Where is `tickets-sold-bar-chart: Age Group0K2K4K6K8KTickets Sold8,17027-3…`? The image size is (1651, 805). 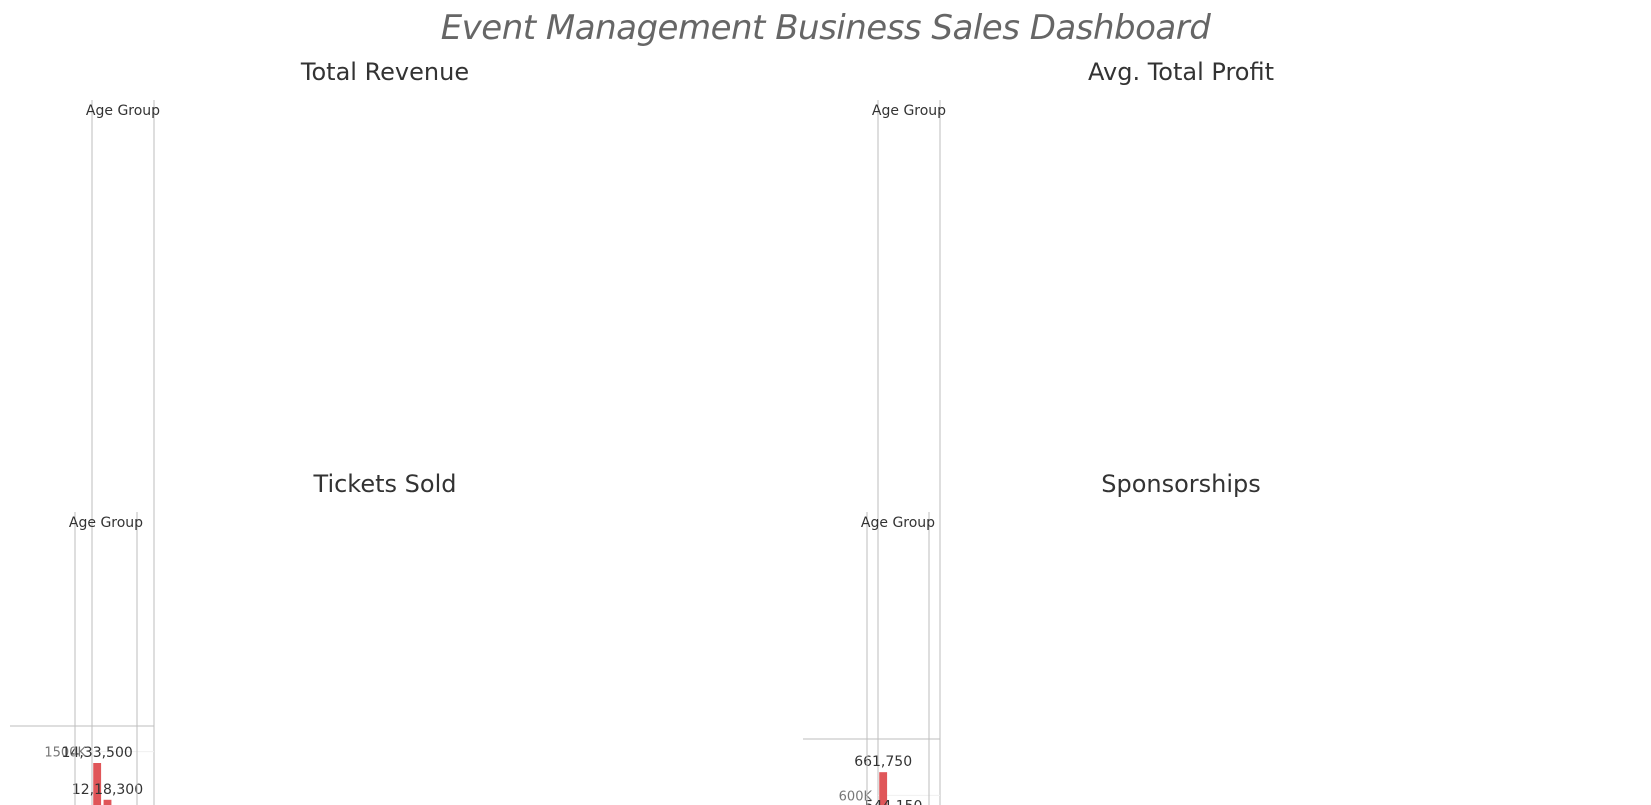 tickets-sold-bar-chart: Age Group0K2K4K6K8KTickets Sold8,17027-3… is located at coordinates (106, 658).